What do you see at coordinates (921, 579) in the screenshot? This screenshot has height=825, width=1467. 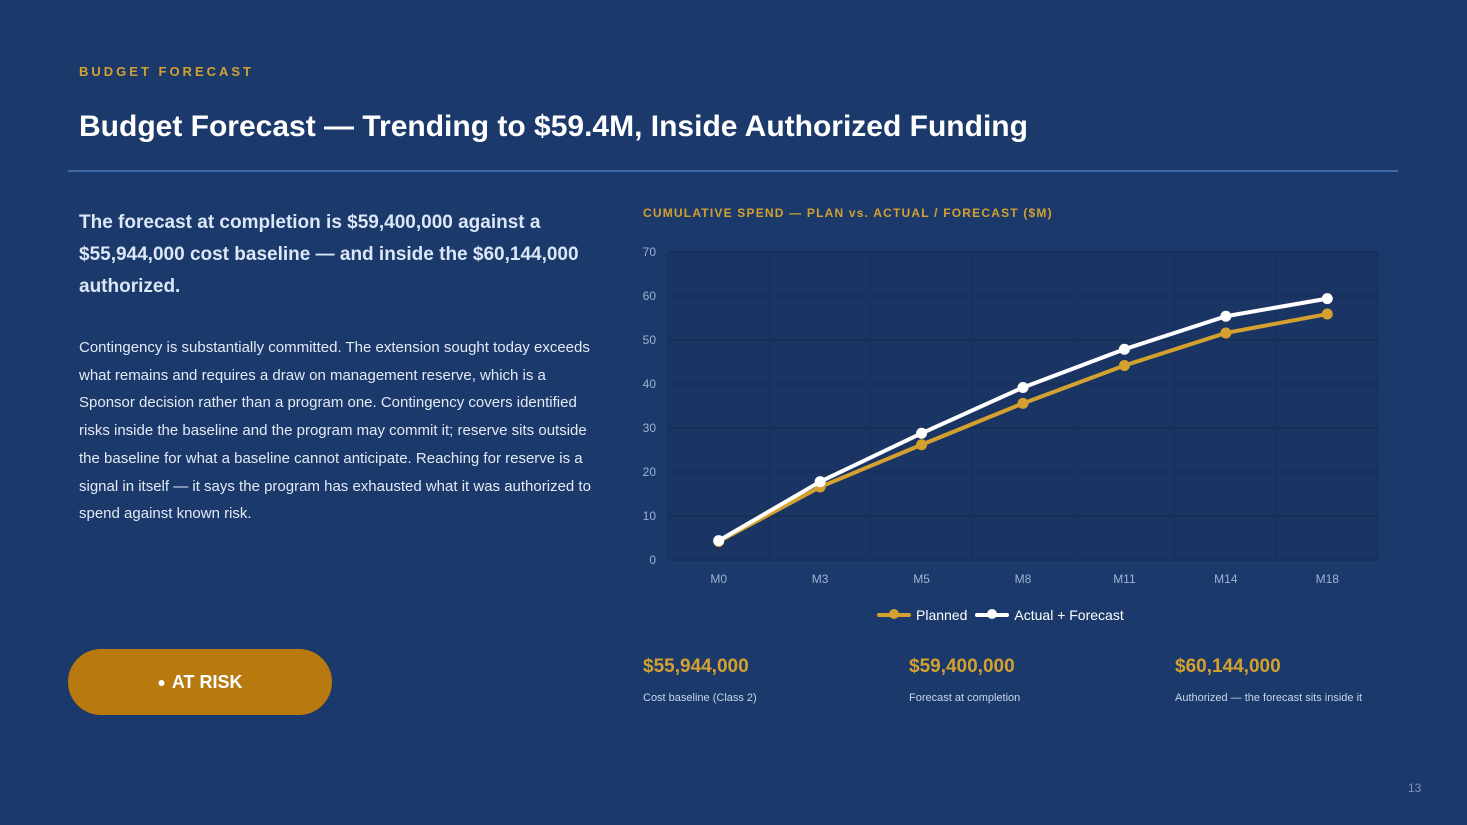 I see `x-tick-label: M5` at bounding box center [921, 579].